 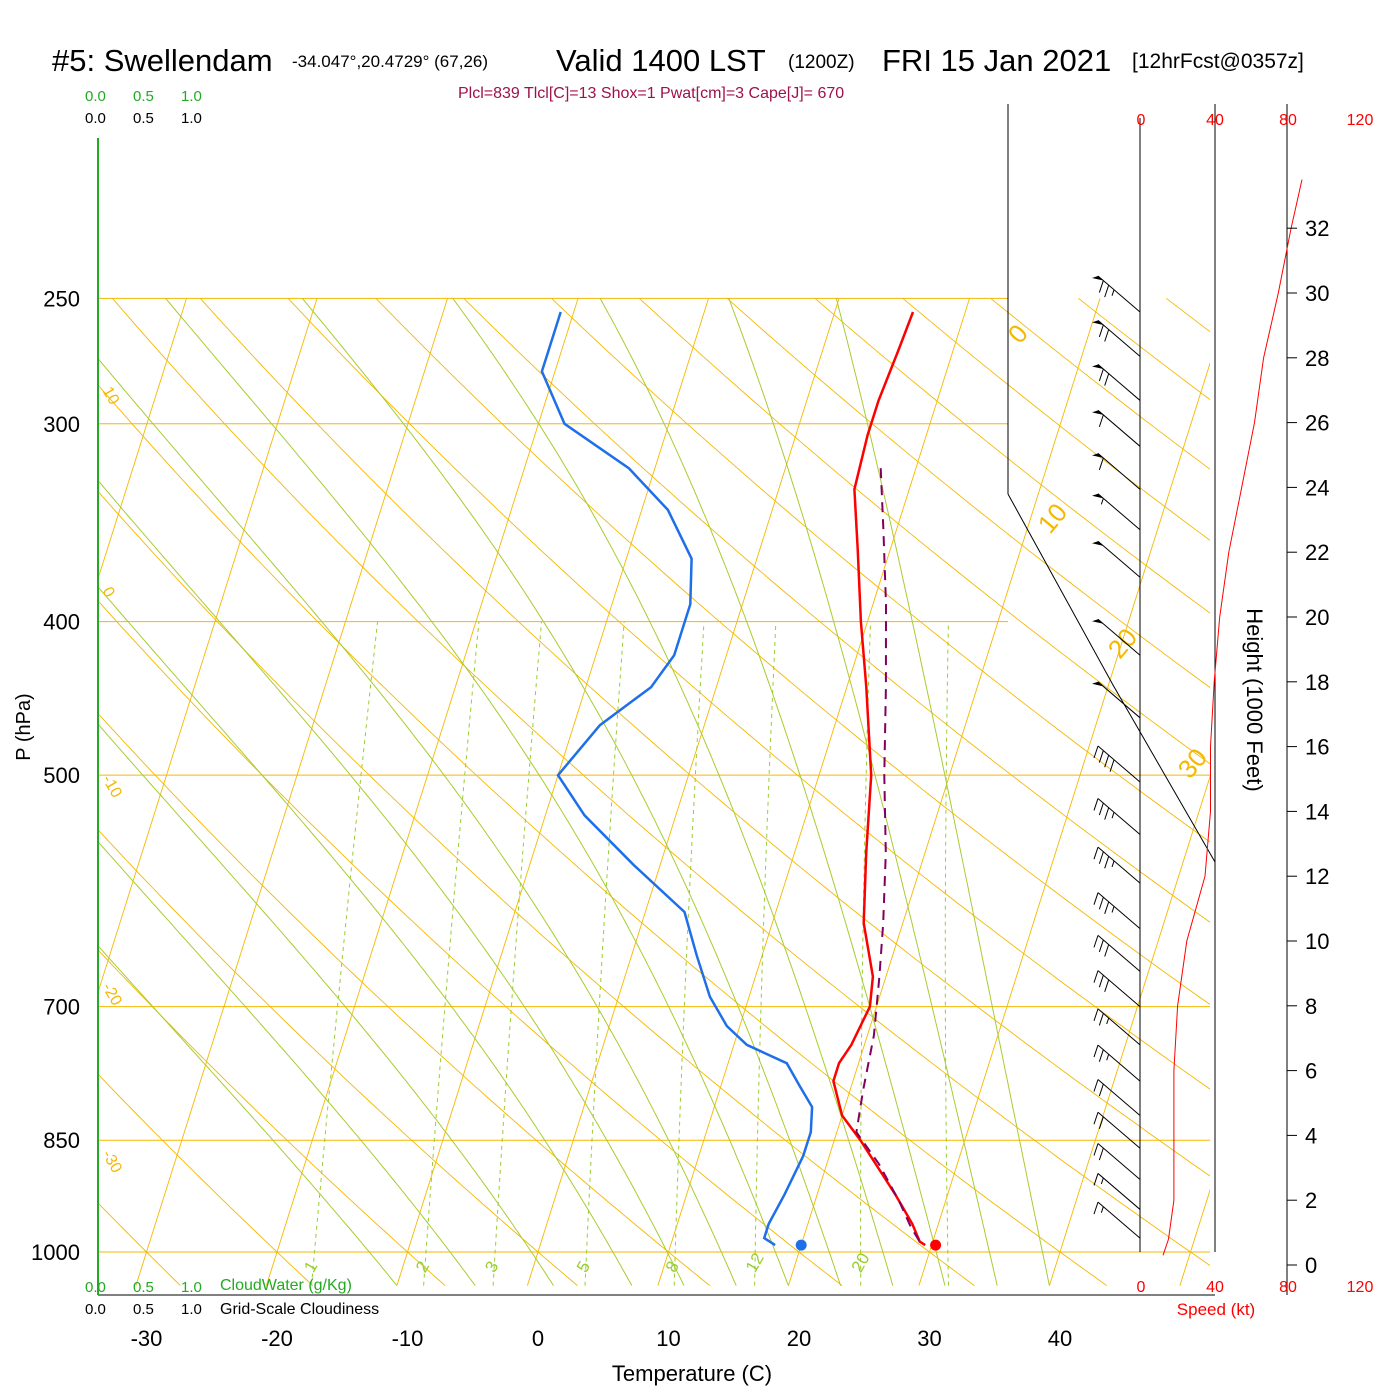 I want to click on dry-adiabat--30, so click(x=139, y=1244).